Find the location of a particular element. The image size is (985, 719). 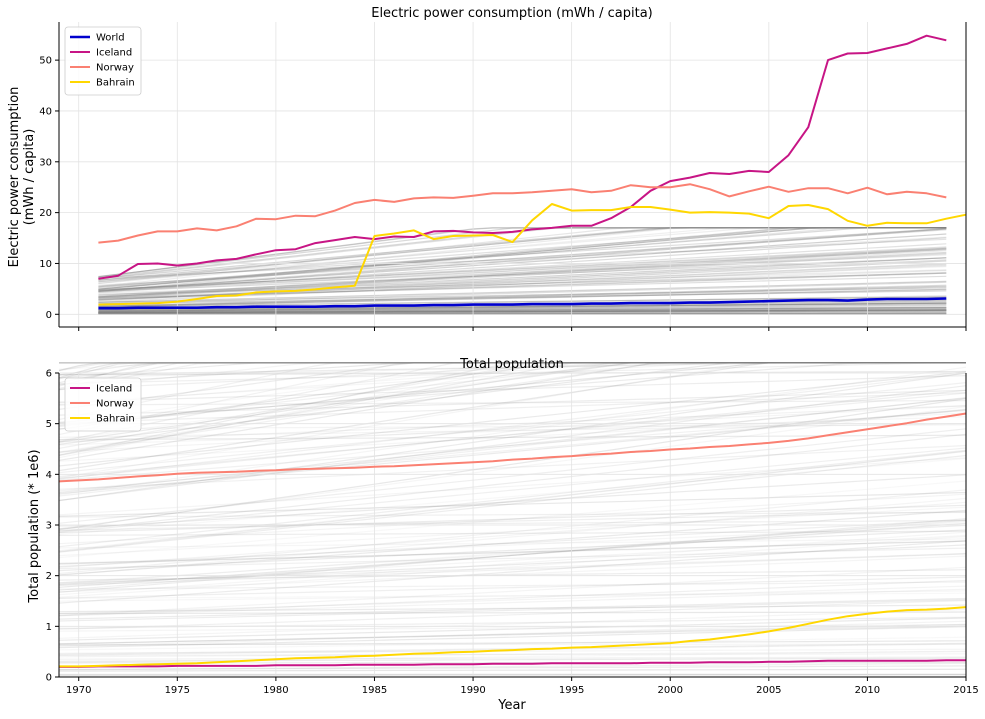

y-tick-label: 2 is located at coordinates (49, 576).